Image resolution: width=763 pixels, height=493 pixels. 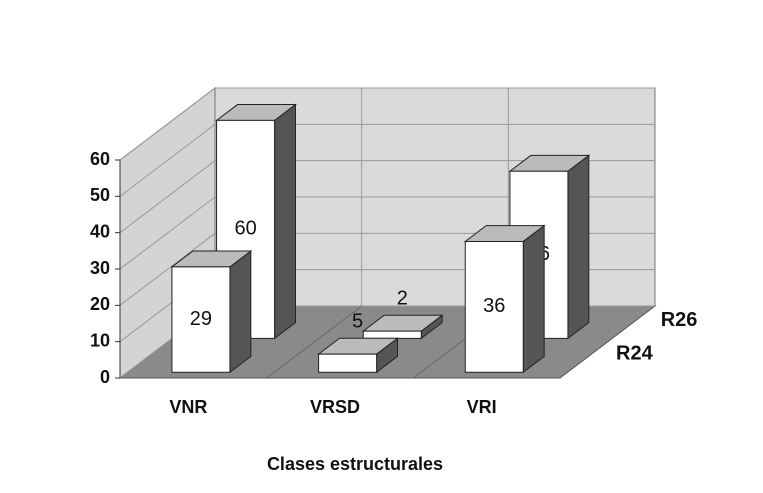 I want to click on data-label: 60, so click(x=245, y=229).